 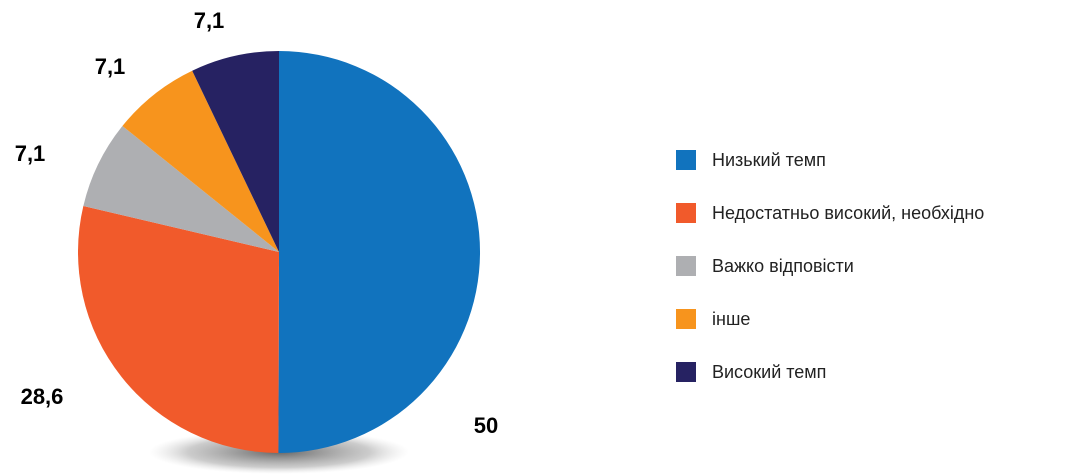 I want to click on legend-label: Високий темп, so click(x=769, y=372).